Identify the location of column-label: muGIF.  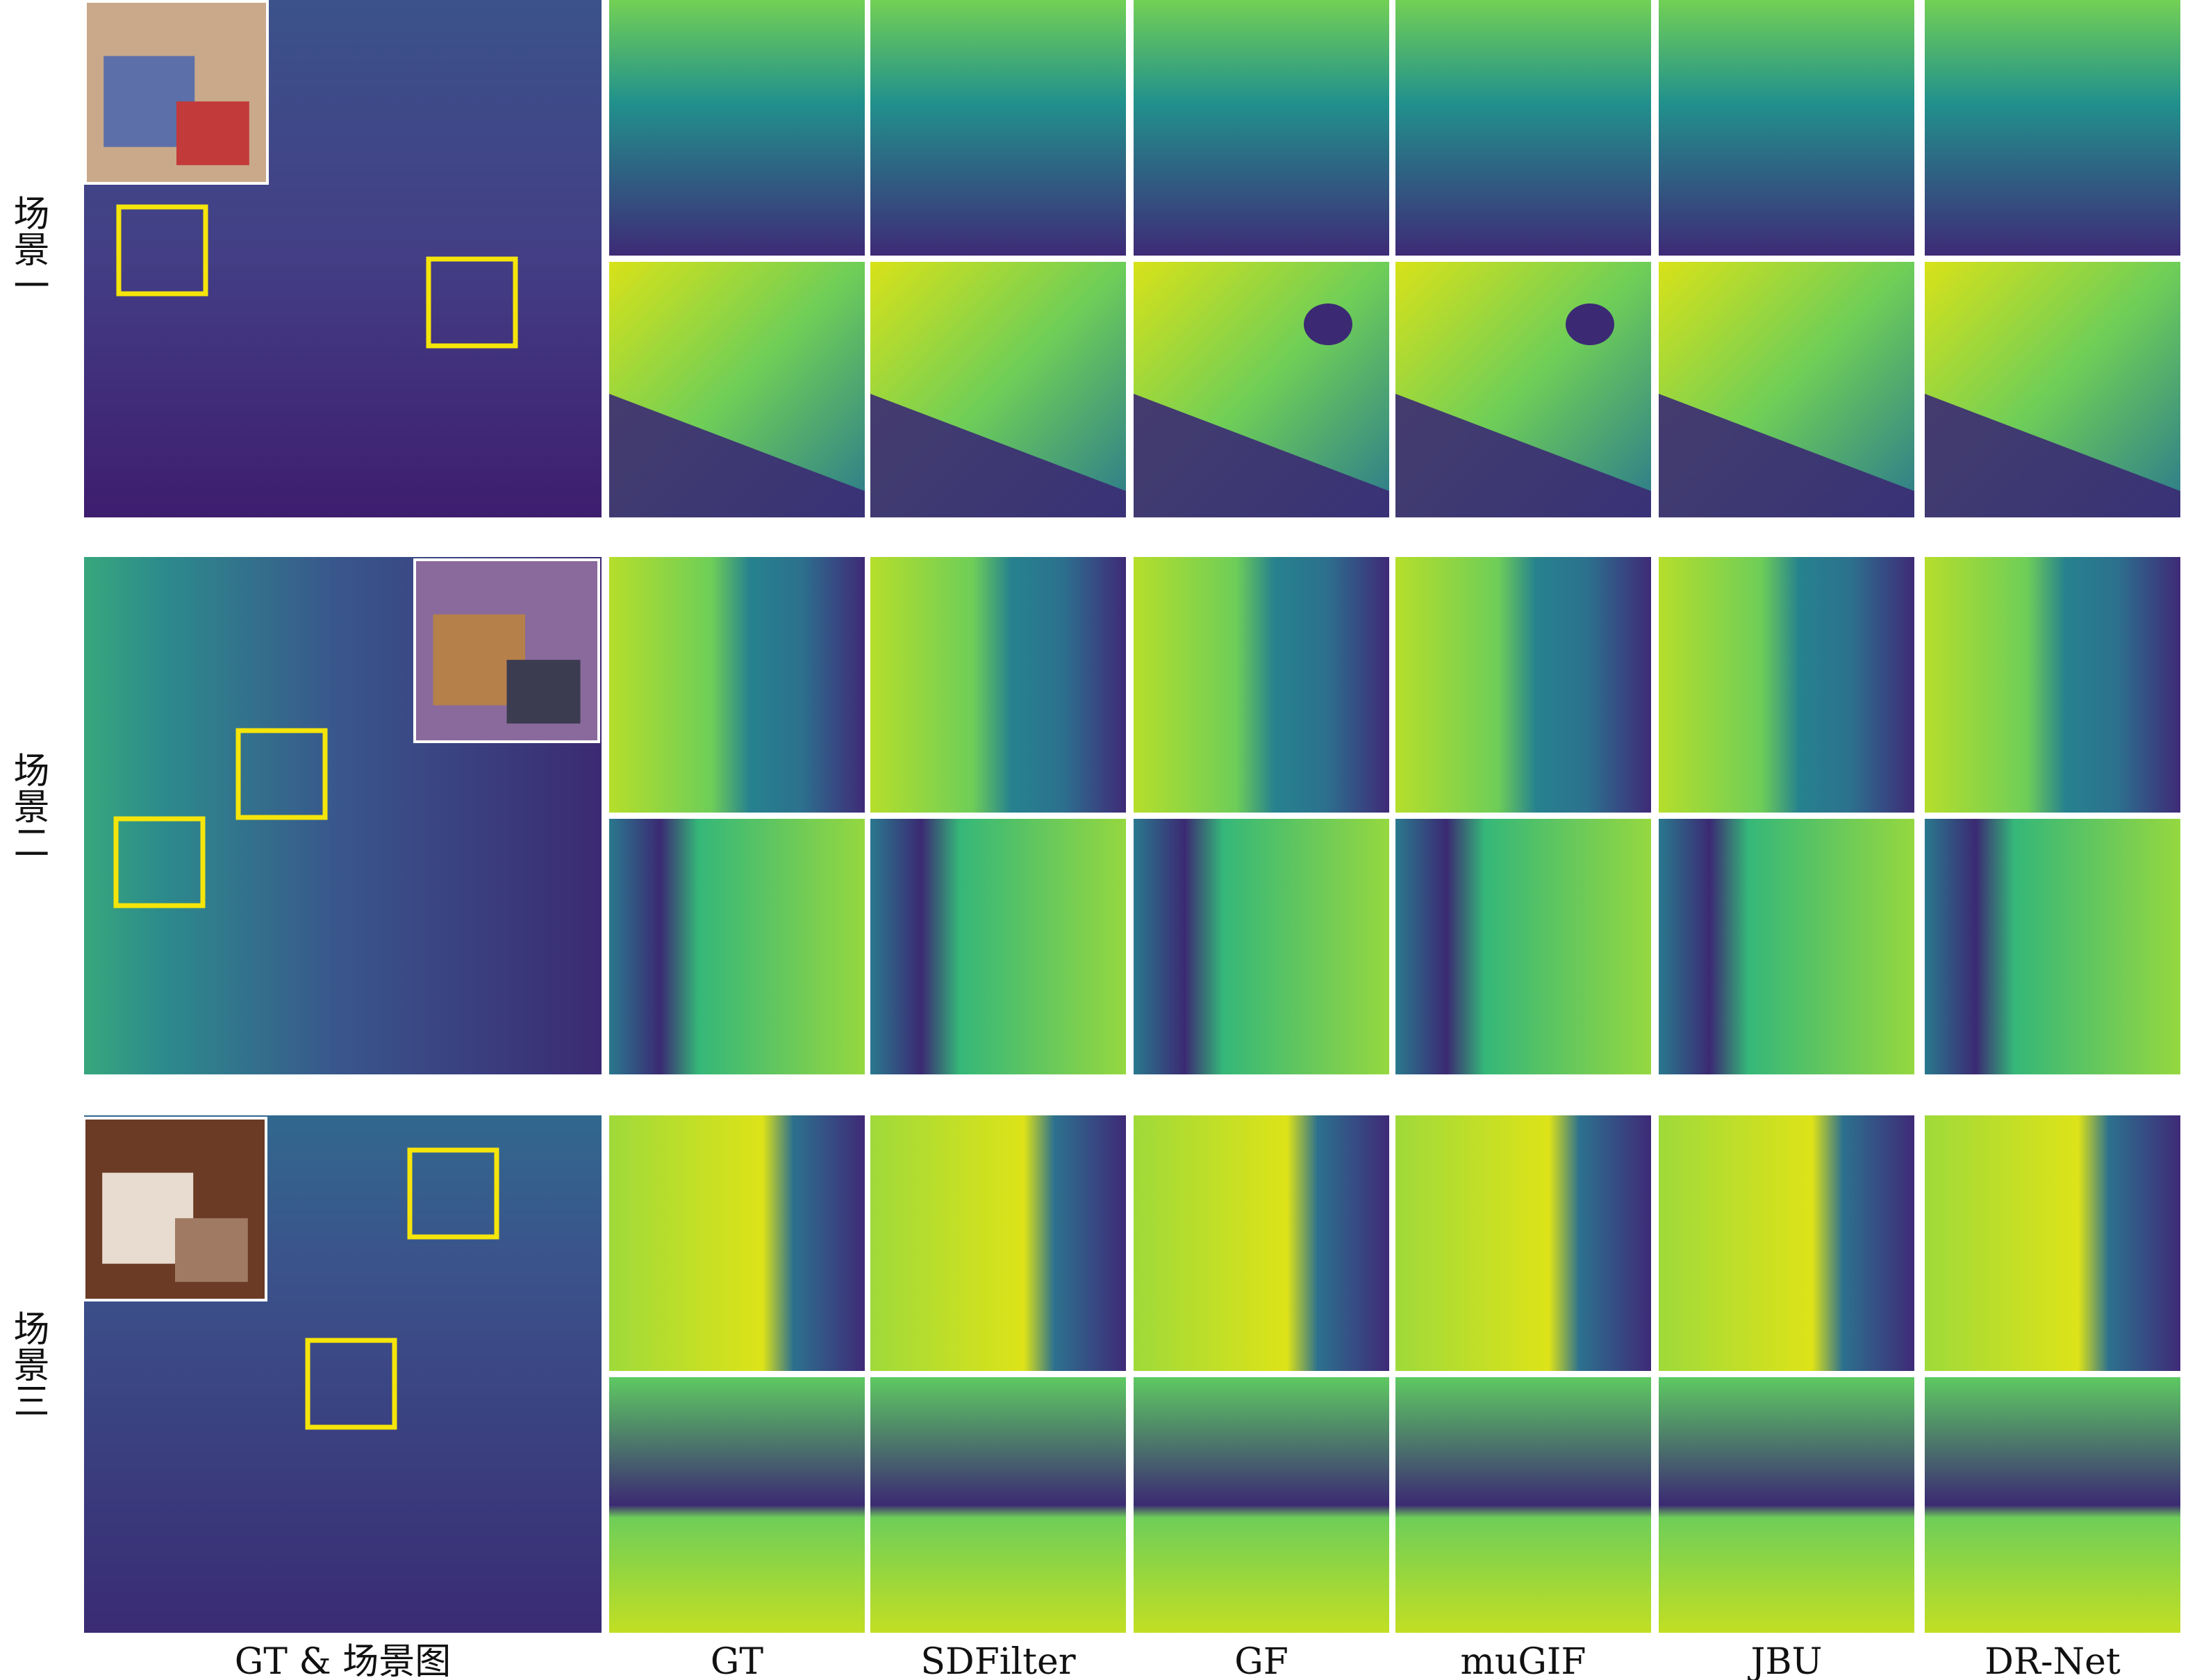
(1523, 1660).